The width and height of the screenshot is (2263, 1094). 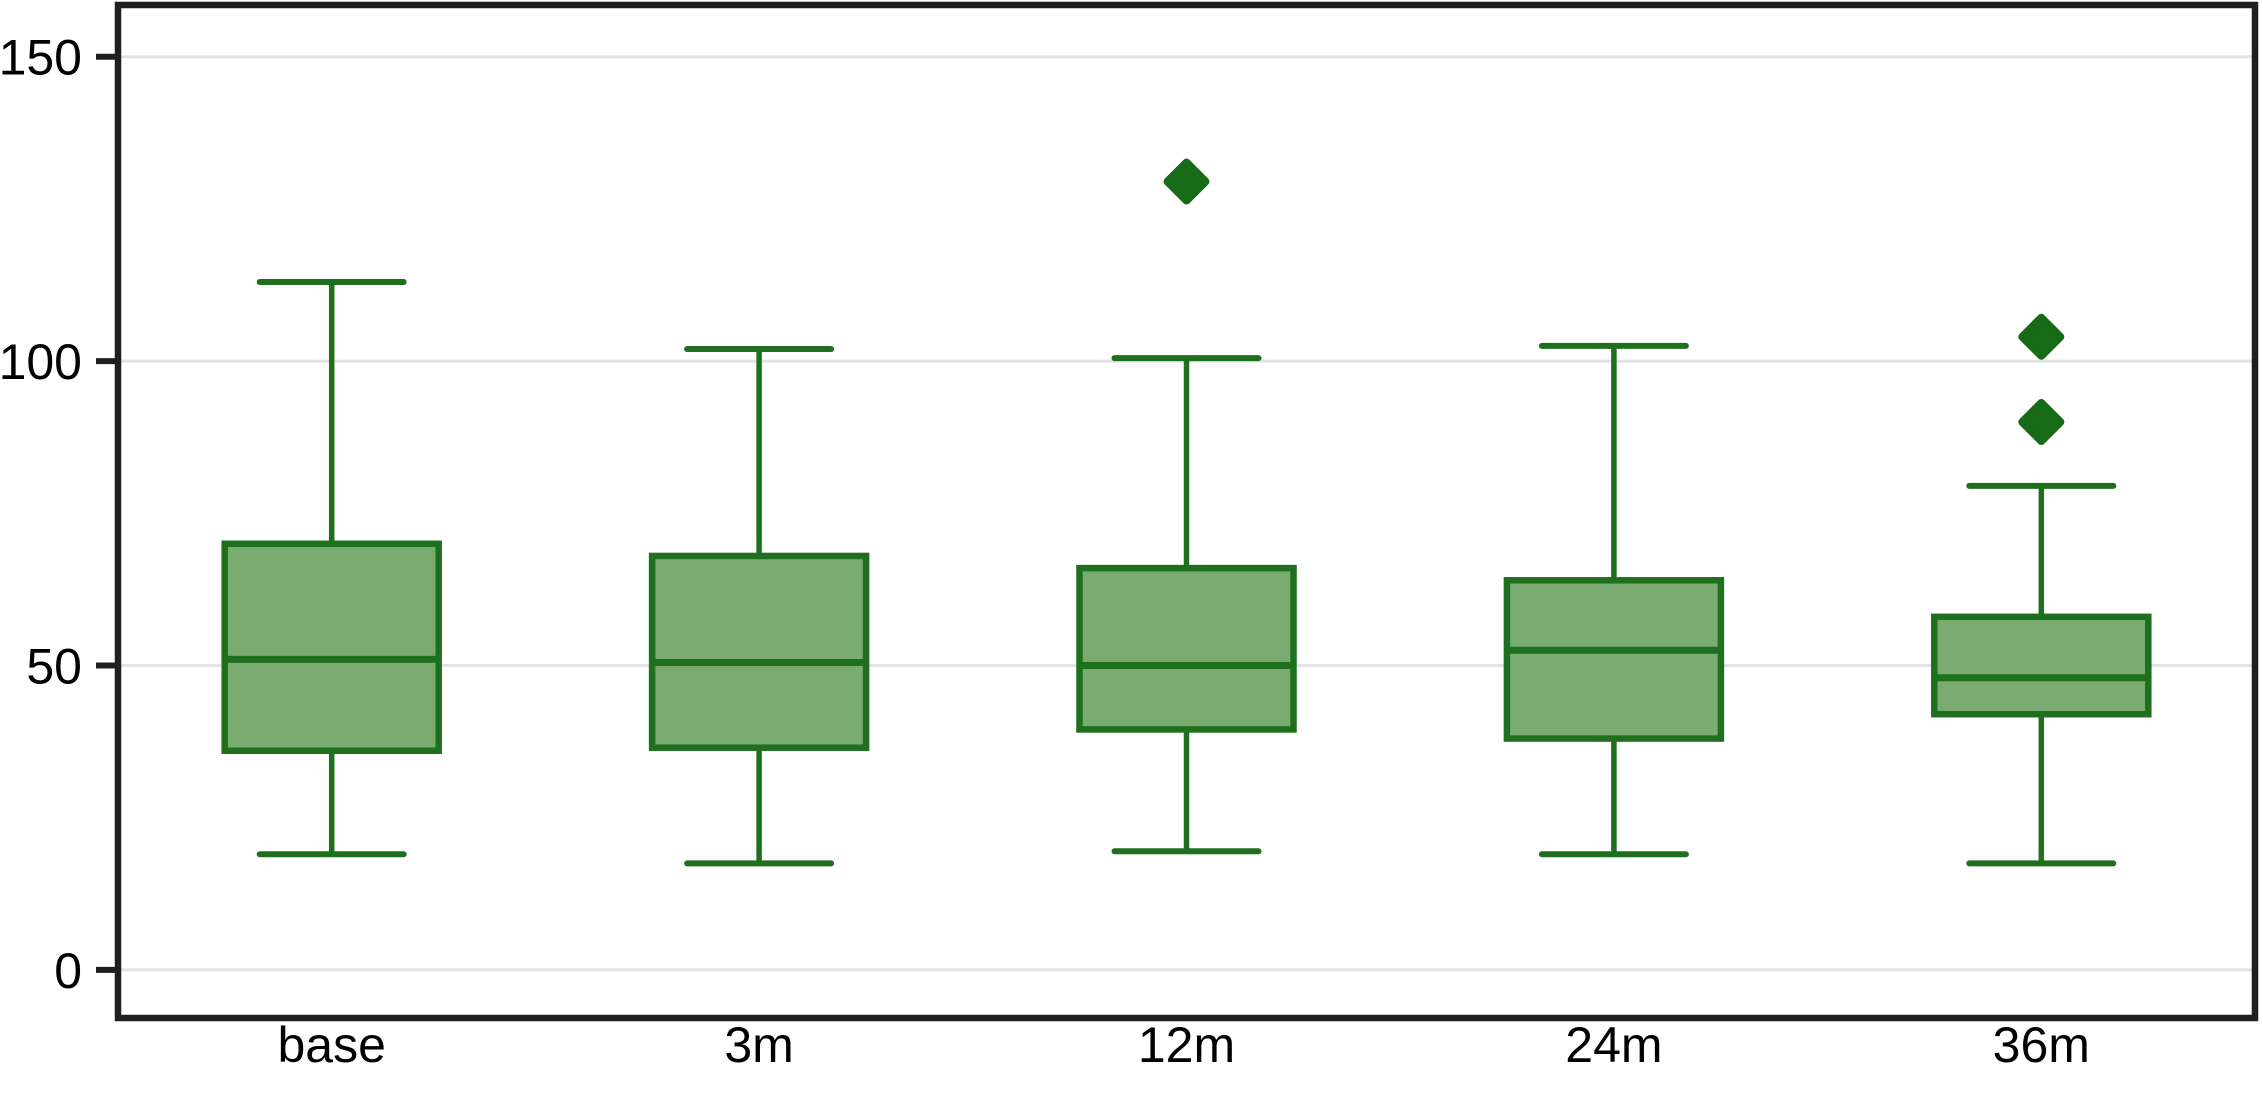 I want to click on y-tick-label-100: 100, so click(x=41, y=362).